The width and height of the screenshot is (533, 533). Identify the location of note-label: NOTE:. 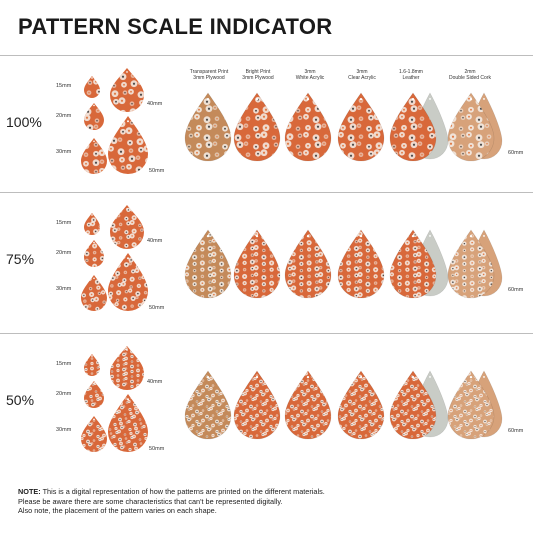
(29, 491).